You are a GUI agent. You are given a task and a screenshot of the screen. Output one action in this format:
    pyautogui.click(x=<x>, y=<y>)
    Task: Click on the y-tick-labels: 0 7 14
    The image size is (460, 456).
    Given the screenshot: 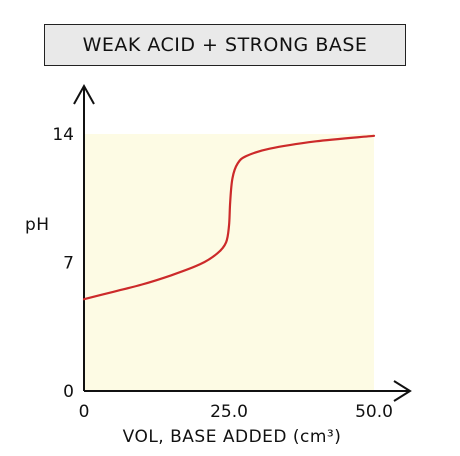 What is the action you would take?
    pyautogui.click(x=63, y=263)
    